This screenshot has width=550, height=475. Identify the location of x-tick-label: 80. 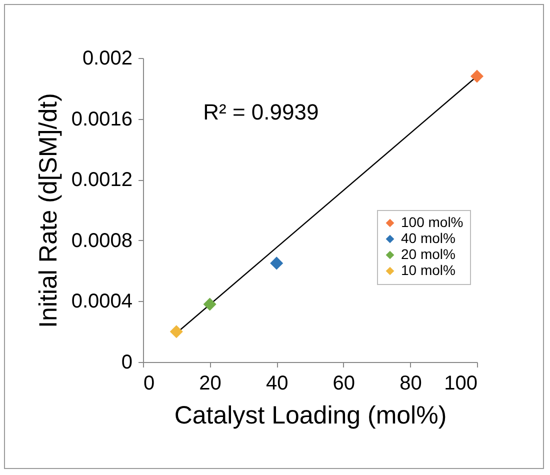
(411, 383).